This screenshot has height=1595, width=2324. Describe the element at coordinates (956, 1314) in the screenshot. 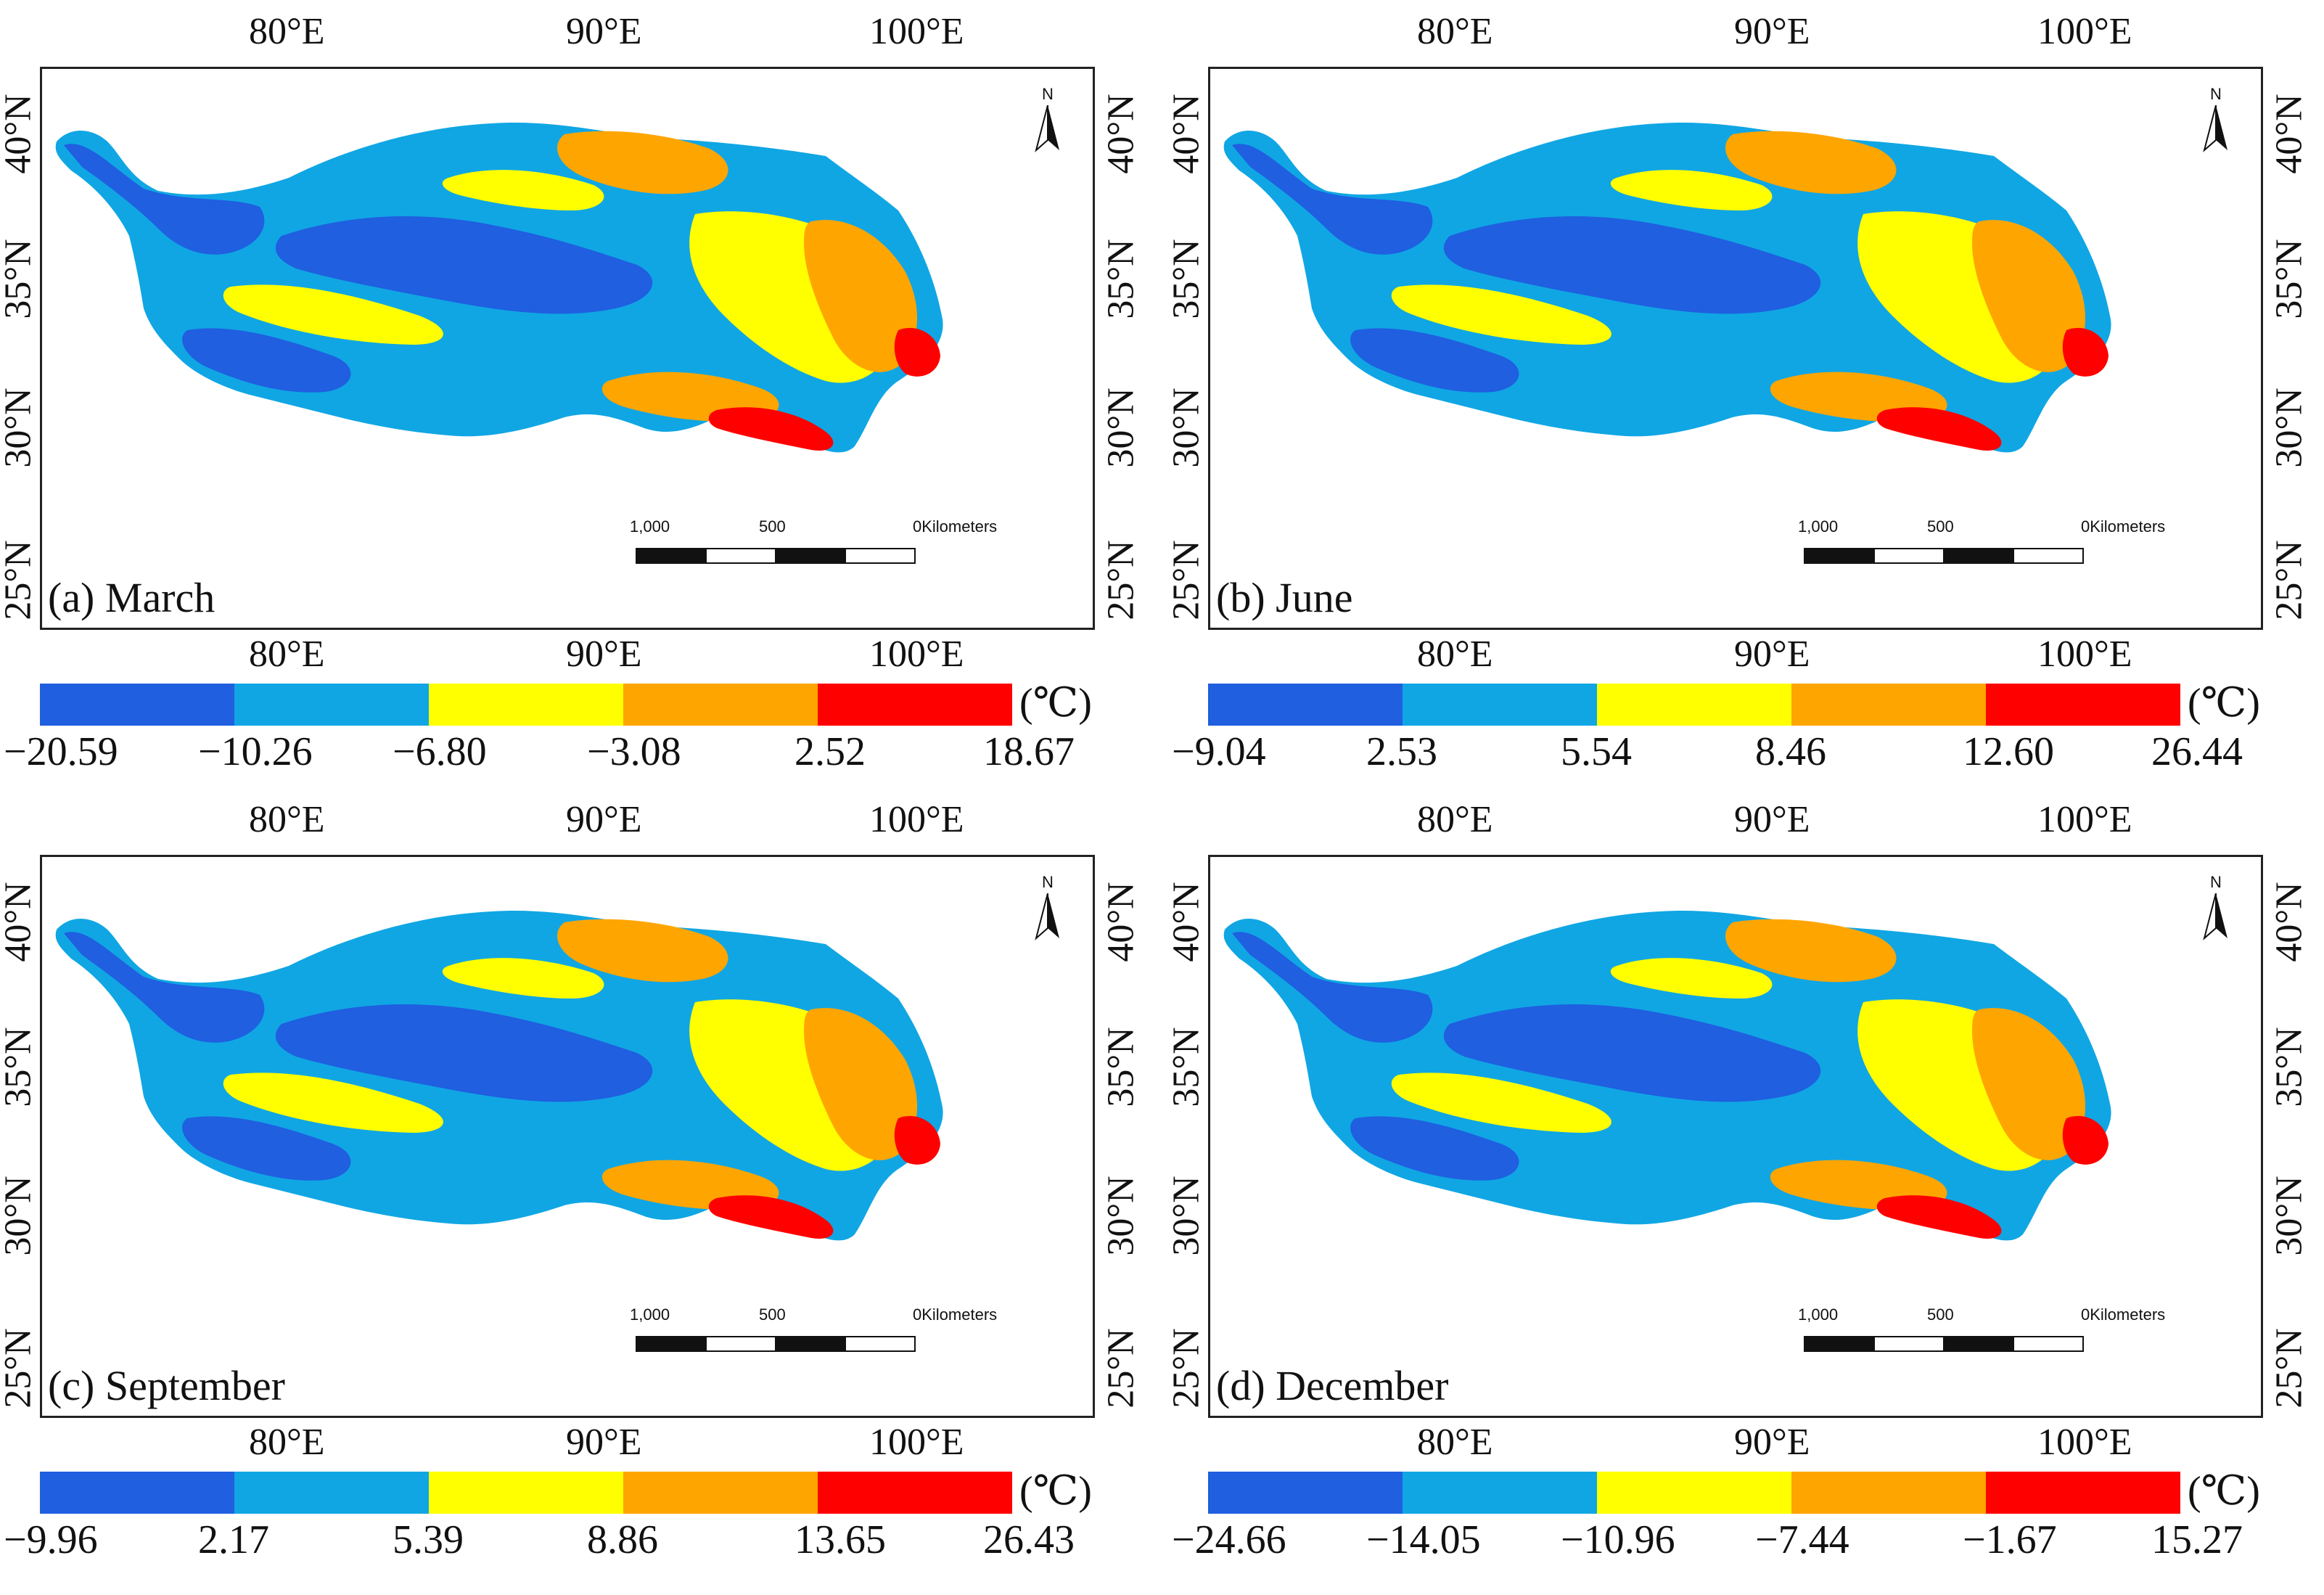

I see `scale-label-0: 0Kilometers` at that location.